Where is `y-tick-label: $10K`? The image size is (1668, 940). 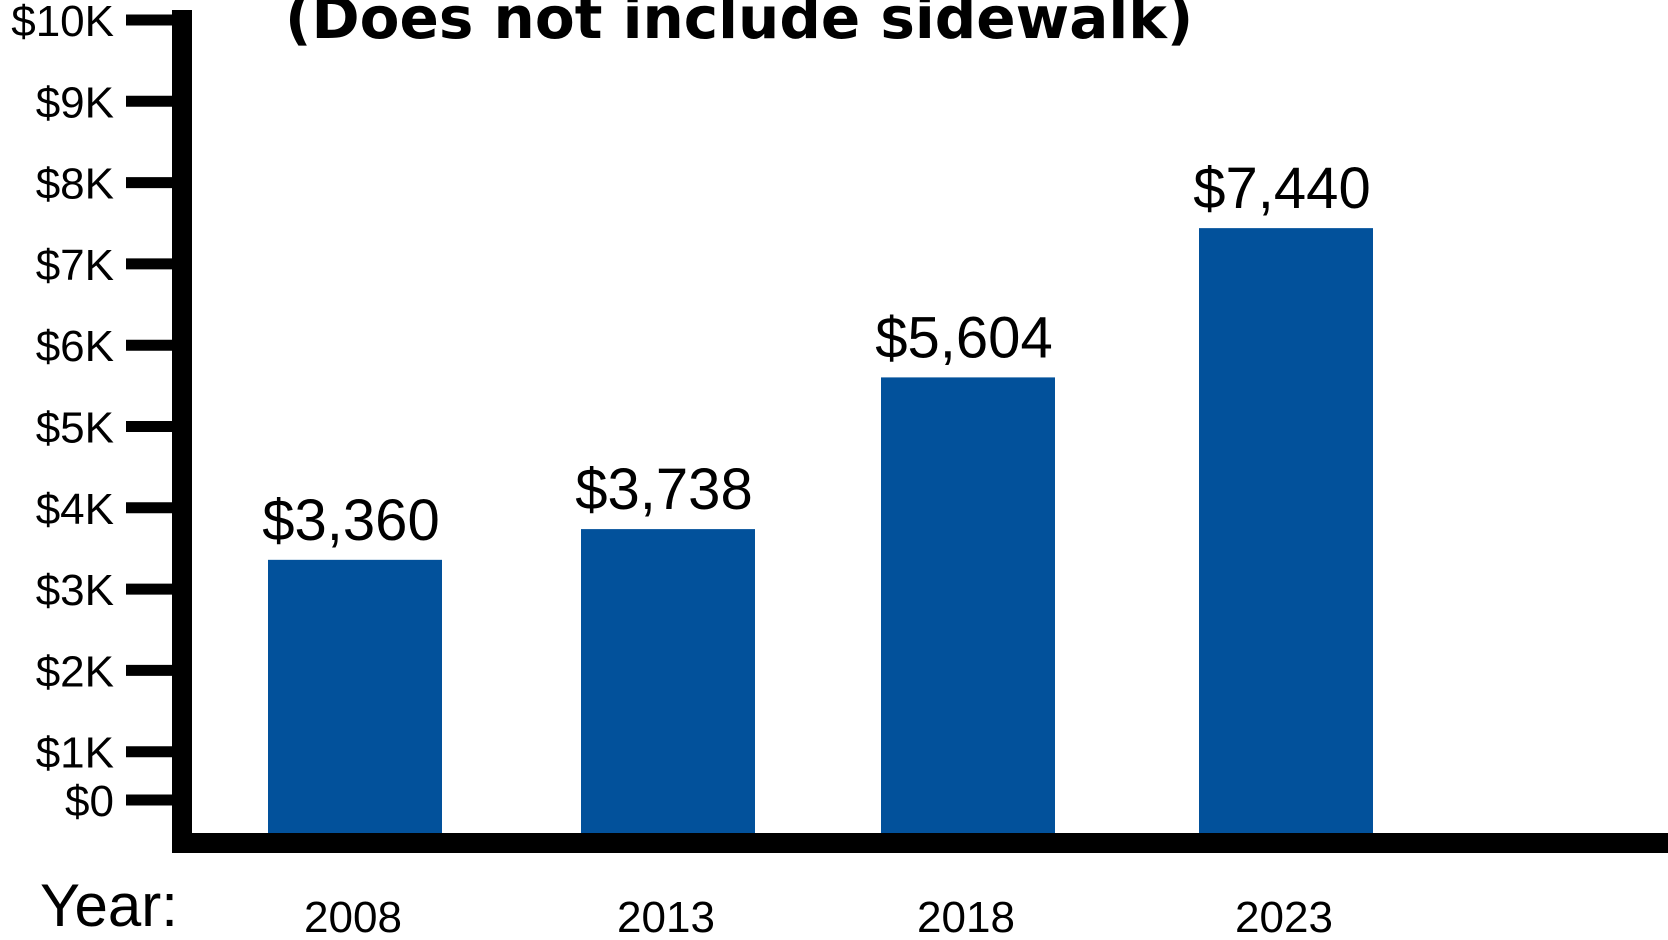
y-tick-label: $10K is located at coordinates (62, 23).